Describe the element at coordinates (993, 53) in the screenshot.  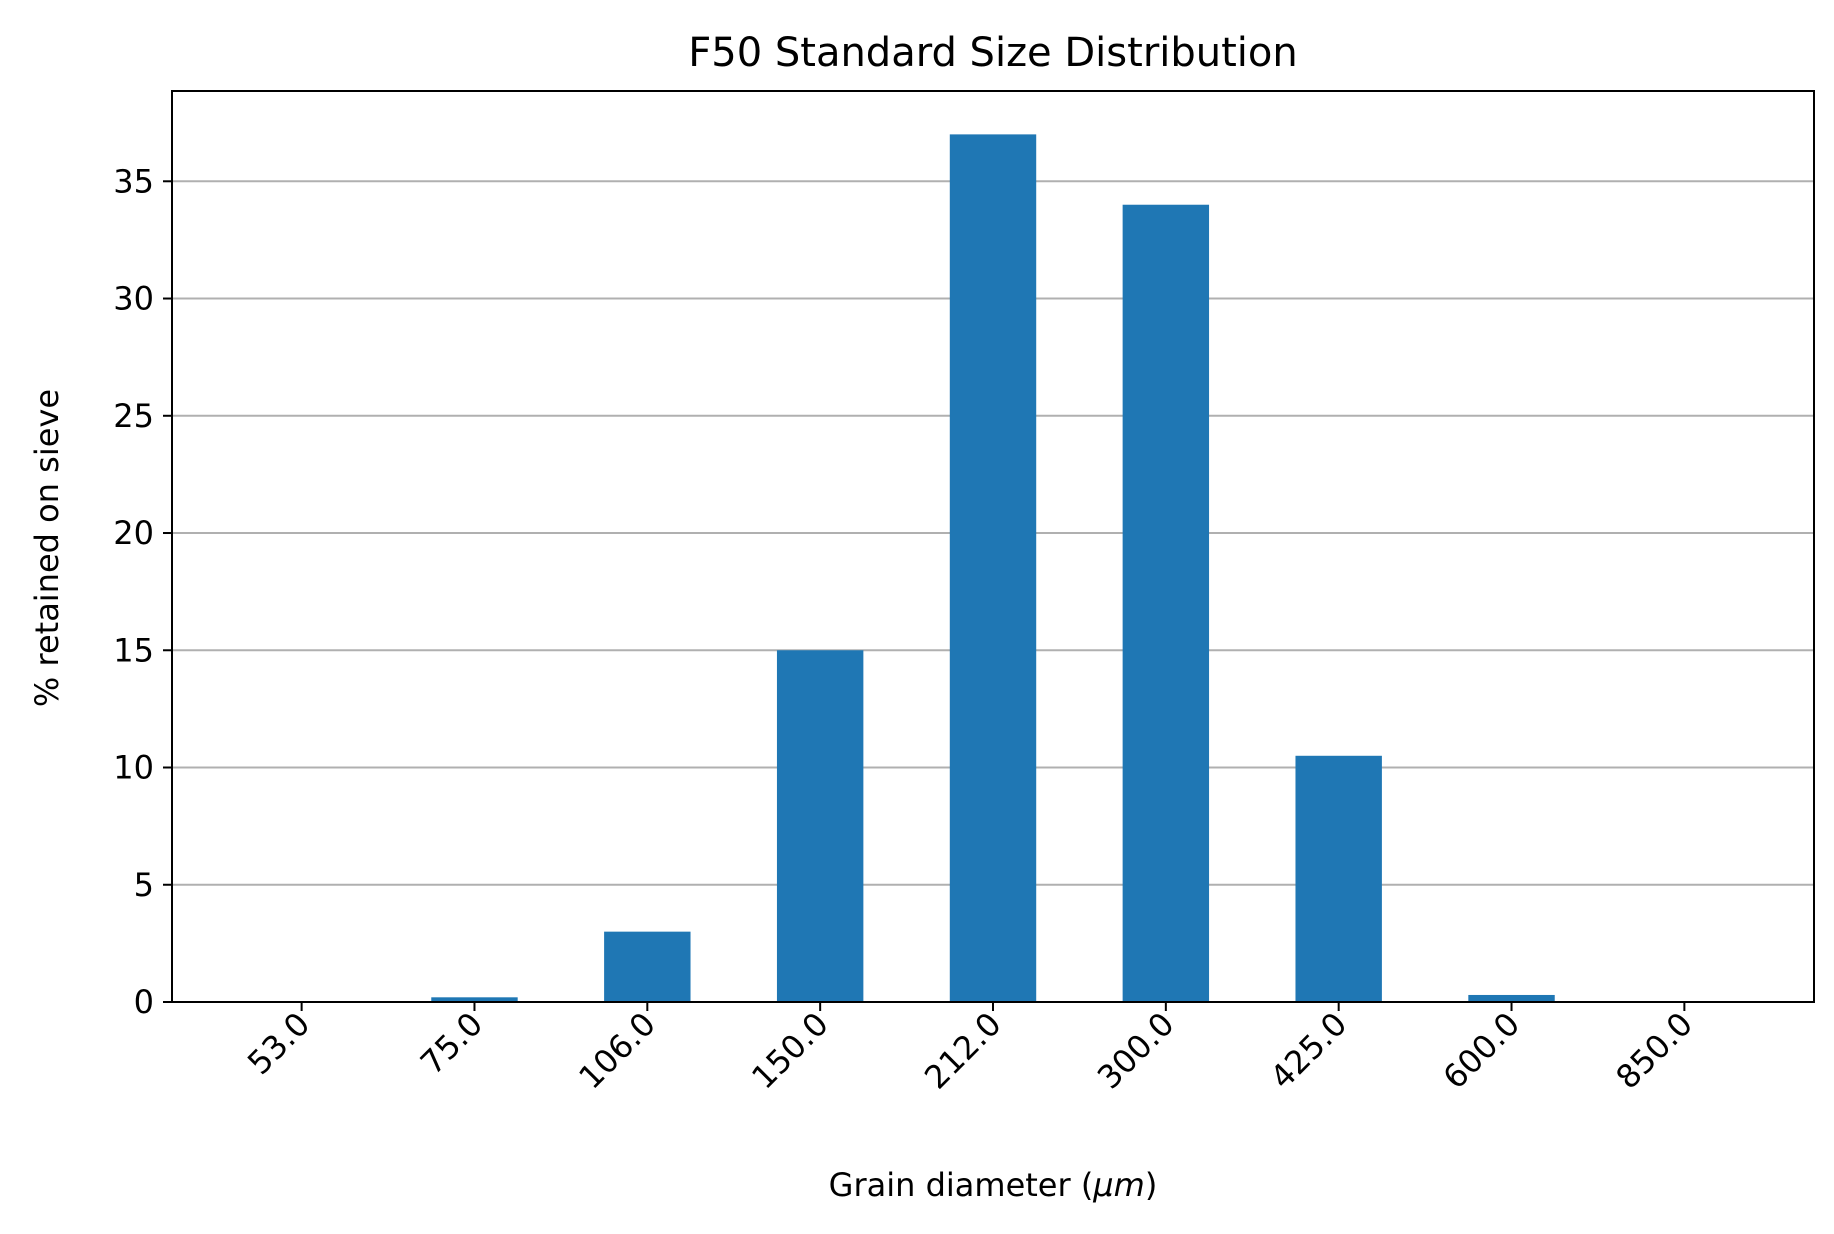
I see `chart-title: F50 Standard Size Distribution` at that location.